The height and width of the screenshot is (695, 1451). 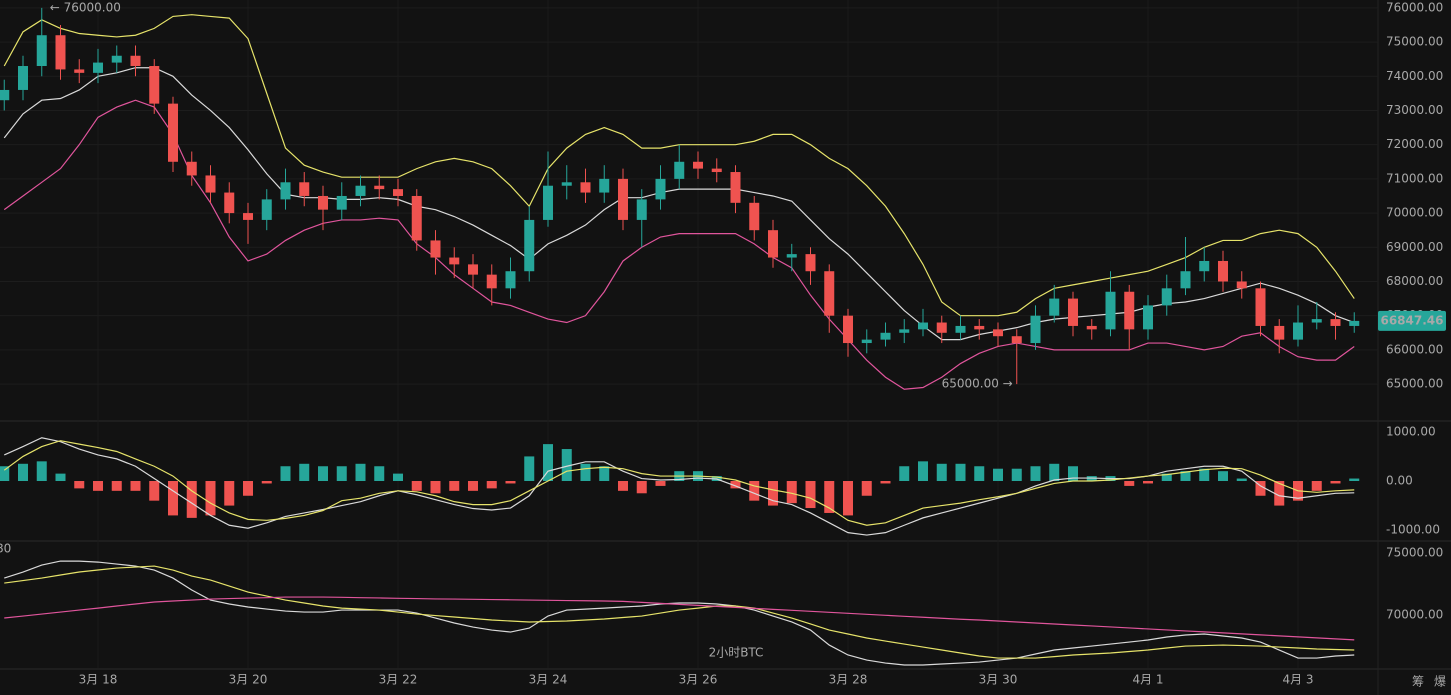 I want to click on y-tick-label: 72000.00, so click(x=1414, y=144).